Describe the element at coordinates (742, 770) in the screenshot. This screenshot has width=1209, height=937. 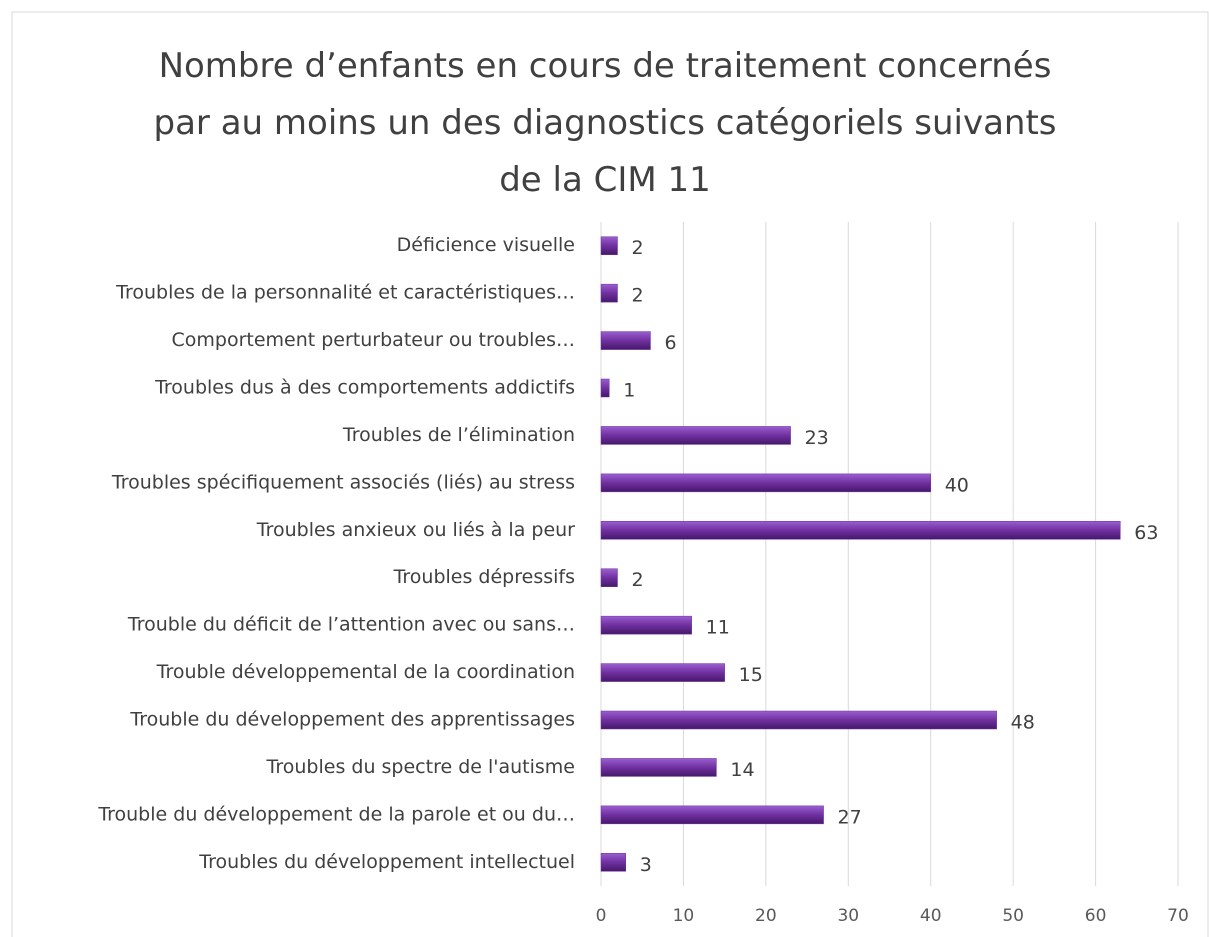
I see `data-label: 14` at that location.